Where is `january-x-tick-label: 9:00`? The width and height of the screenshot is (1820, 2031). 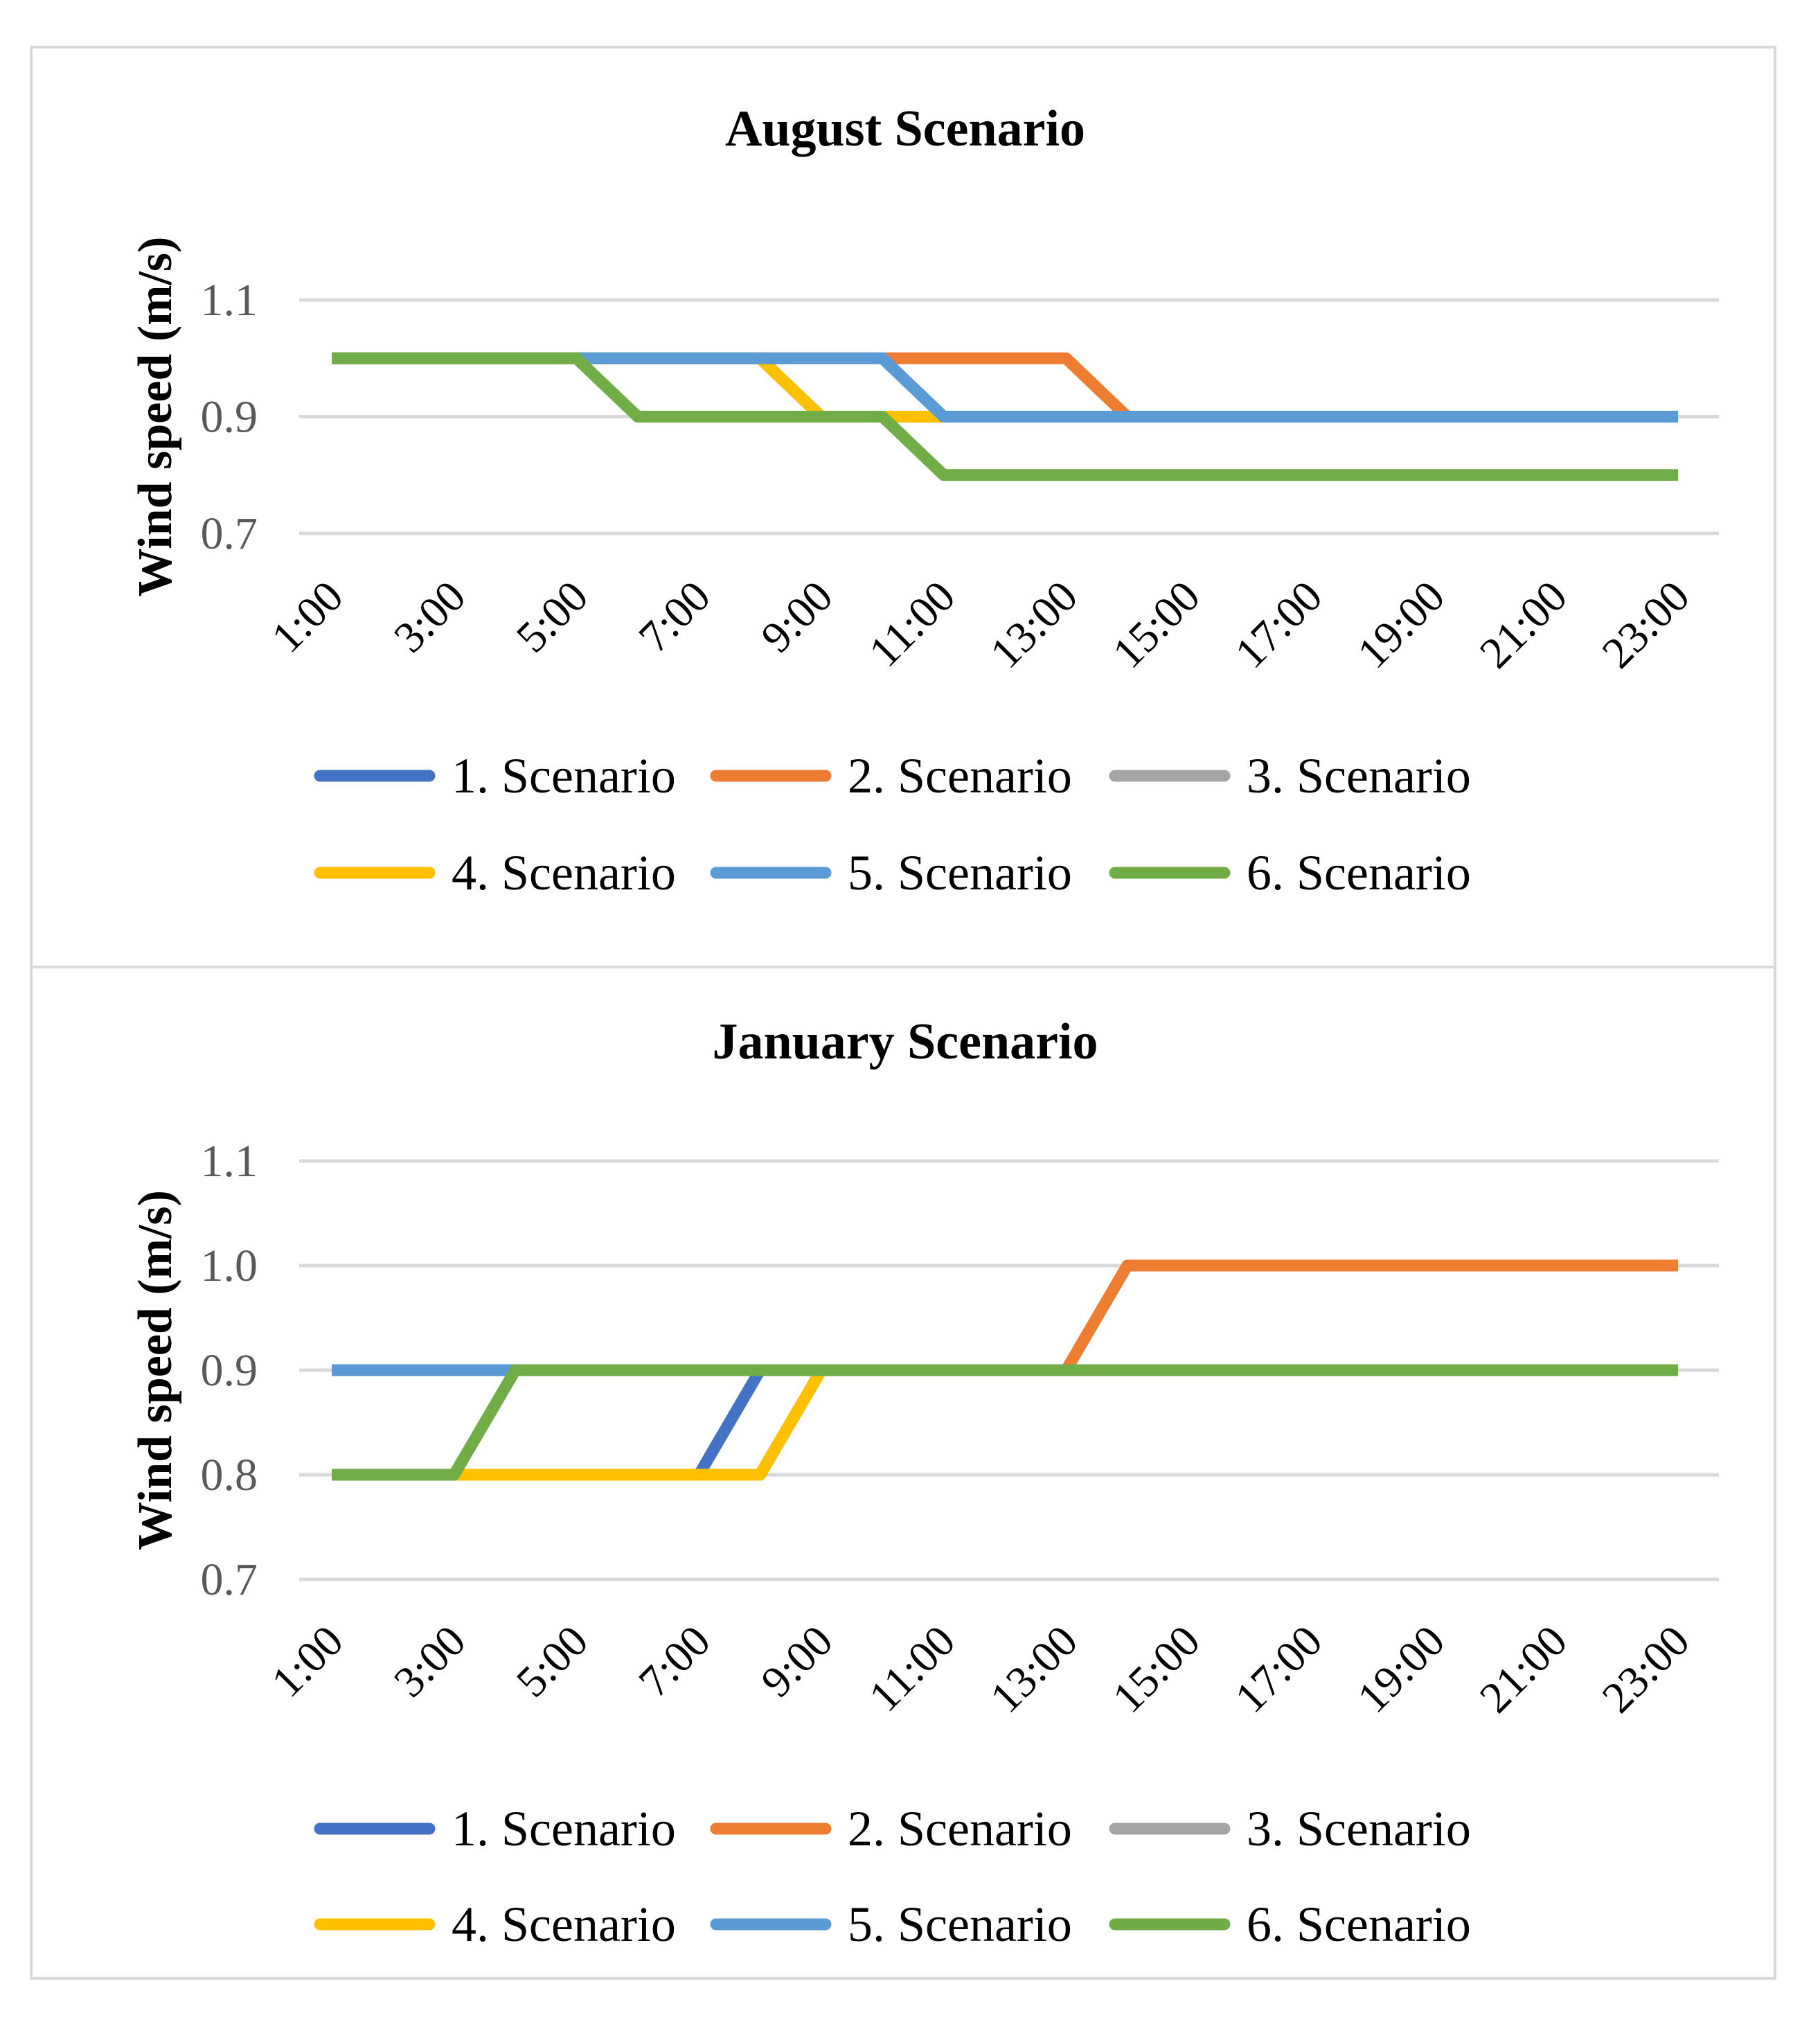
january-x-tick-label: 9:00 is located at coordinates (796, 1661).